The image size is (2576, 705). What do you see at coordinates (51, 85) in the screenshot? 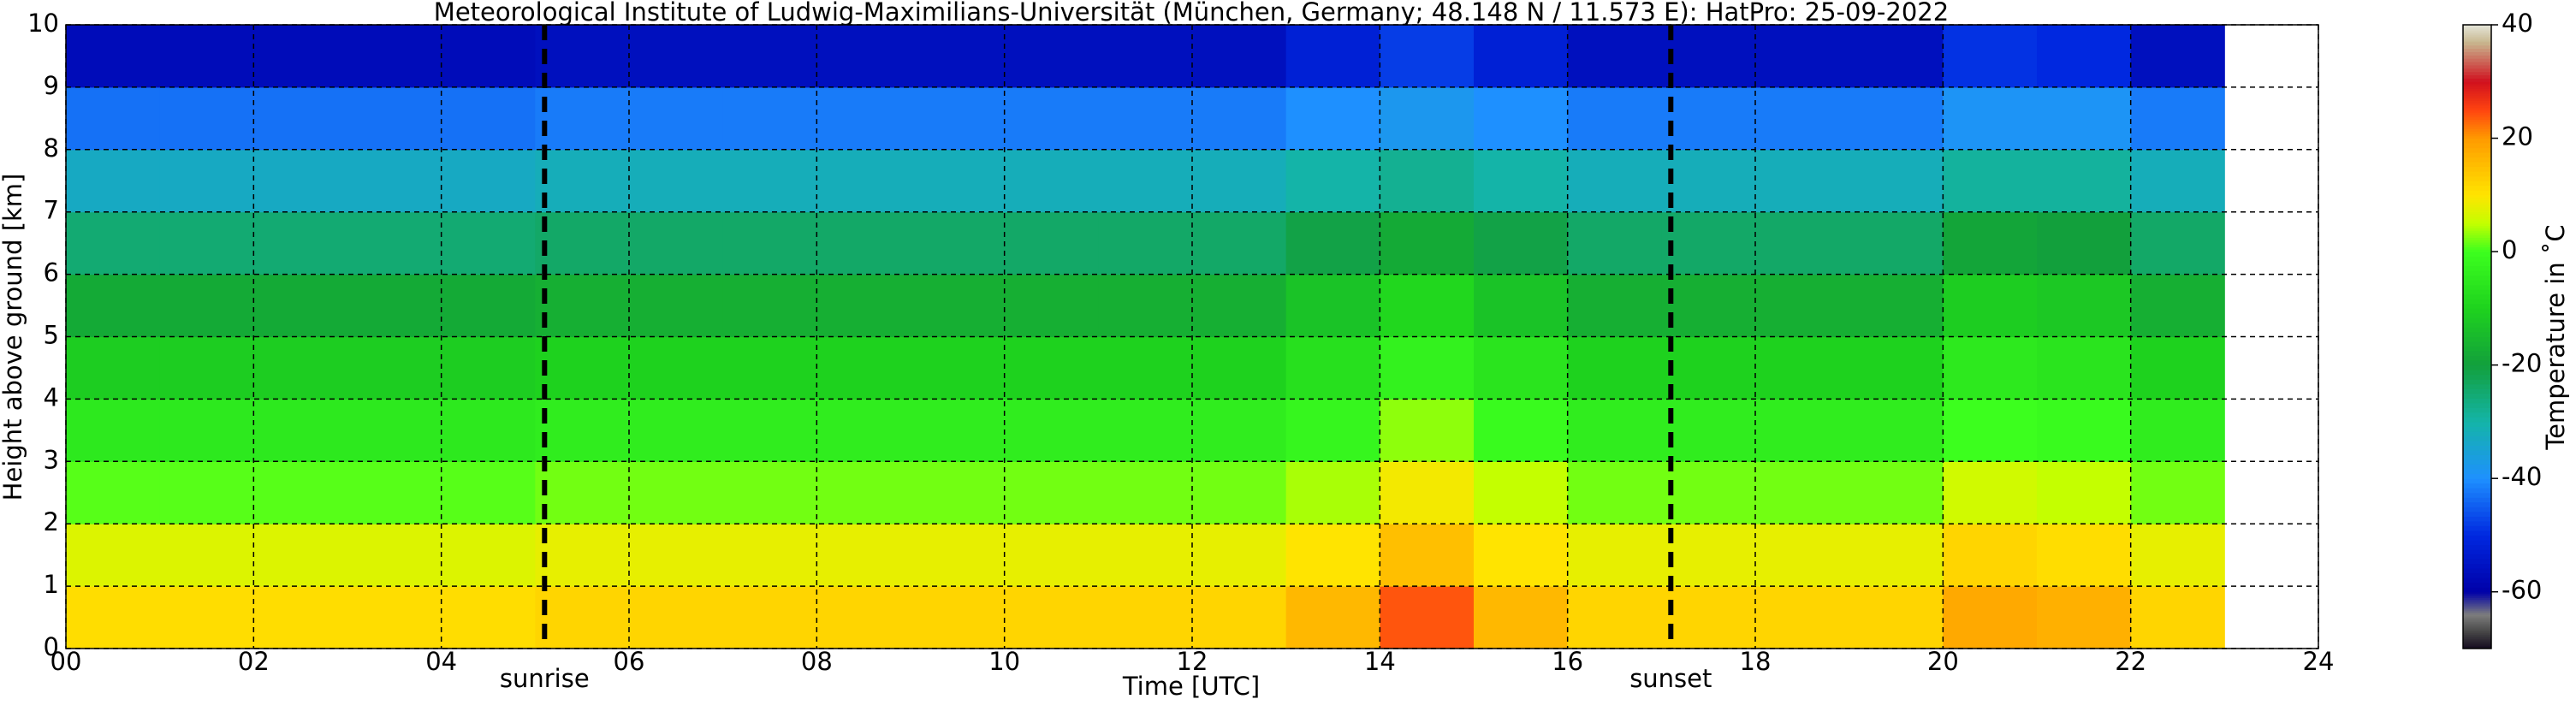
I see `y-tick-label: 9` at bounding box center [51, 85].